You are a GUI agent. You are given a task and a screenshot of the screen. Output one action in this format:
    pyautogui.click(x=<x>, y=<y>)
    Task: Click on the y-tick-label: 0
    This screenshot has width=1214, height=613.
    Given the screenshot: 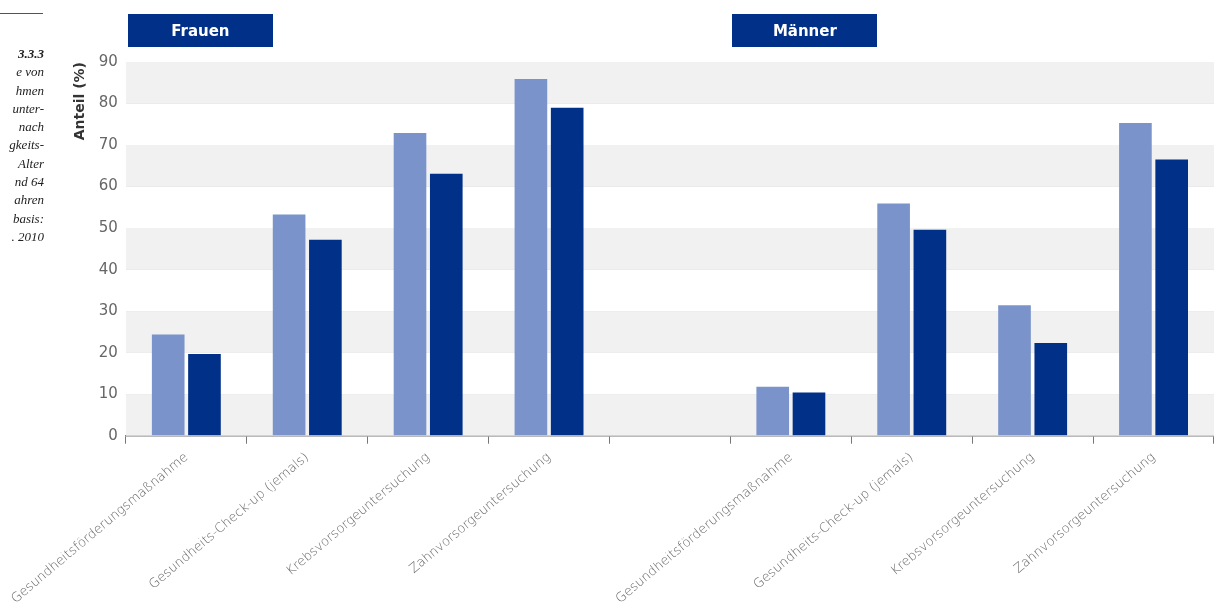 What is the action you would take?
    pyautogui.click(x=113, y=434)
    